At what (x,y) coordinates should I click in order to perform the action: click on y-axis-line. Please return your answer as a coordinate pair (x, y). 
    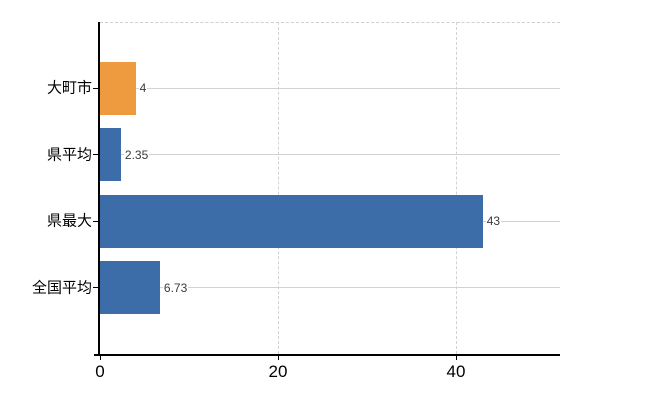
    Looking at the image, I should click on (99, 189).